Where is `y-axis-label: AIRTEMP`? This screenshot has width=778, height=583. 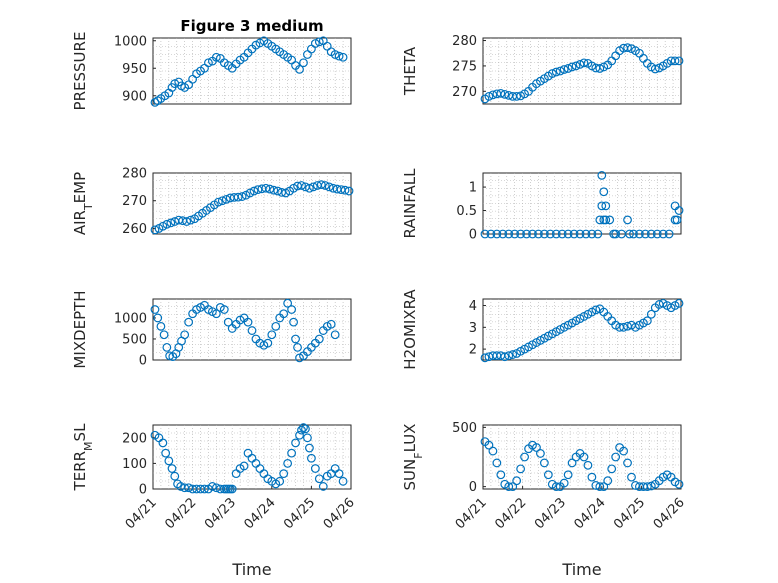 y-axis-label: AIRTEMP is located at coordinates (83, 203).